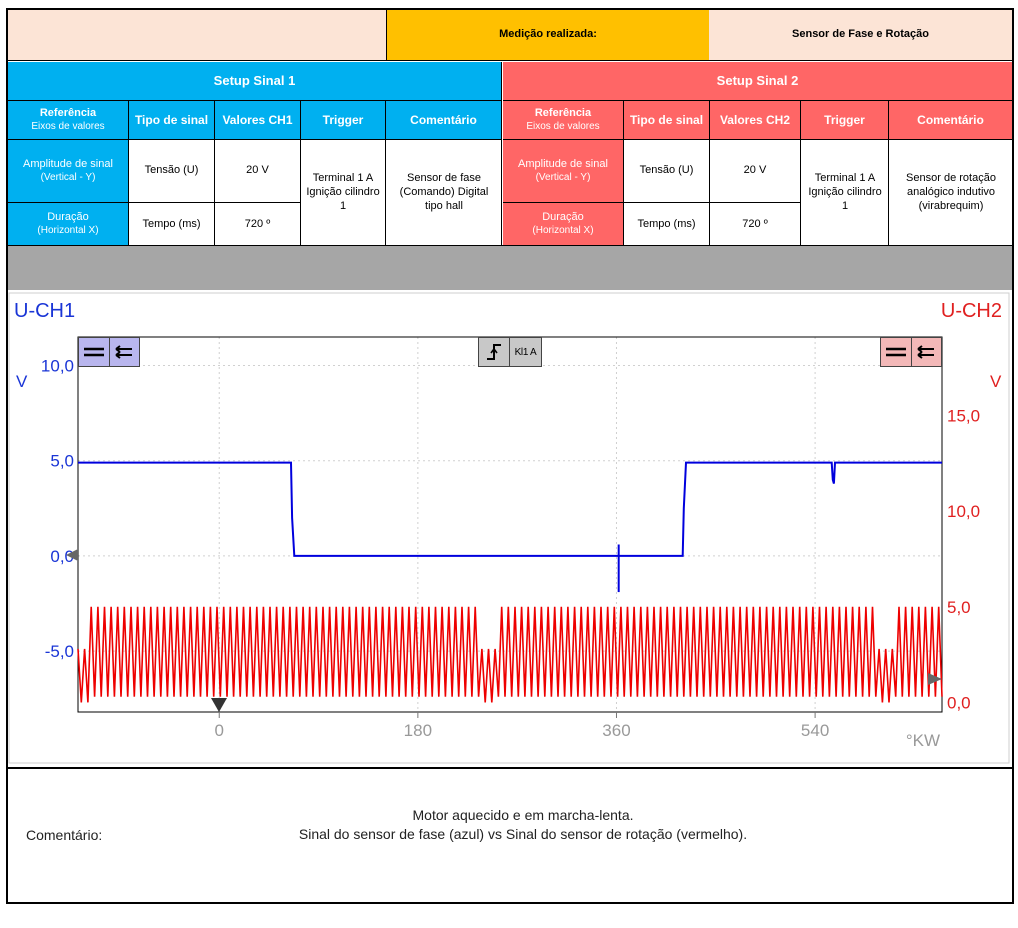  I want to click on setup2-row2-label: Duração (Horizontal X), so click(563, 224).